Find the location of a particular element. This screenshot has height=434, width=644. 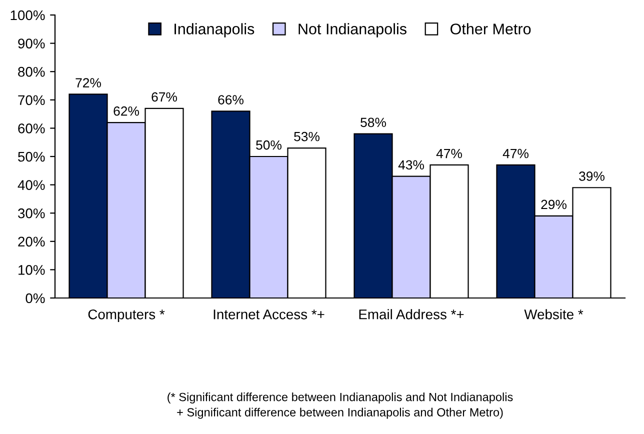

legend-label: Other Metro is located at coordinates (490, 28).